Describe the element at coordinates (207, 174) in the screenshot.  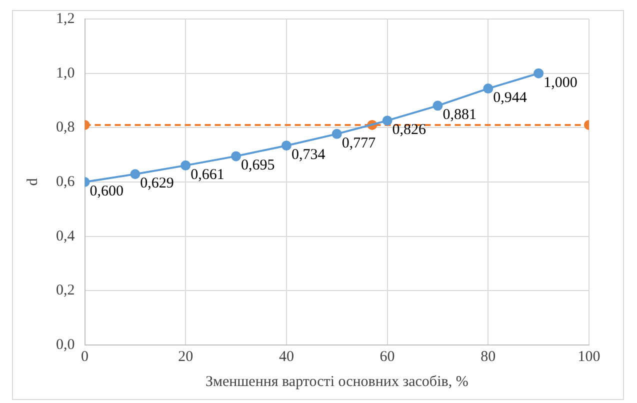
I see `data-label: 0,661` at that location.